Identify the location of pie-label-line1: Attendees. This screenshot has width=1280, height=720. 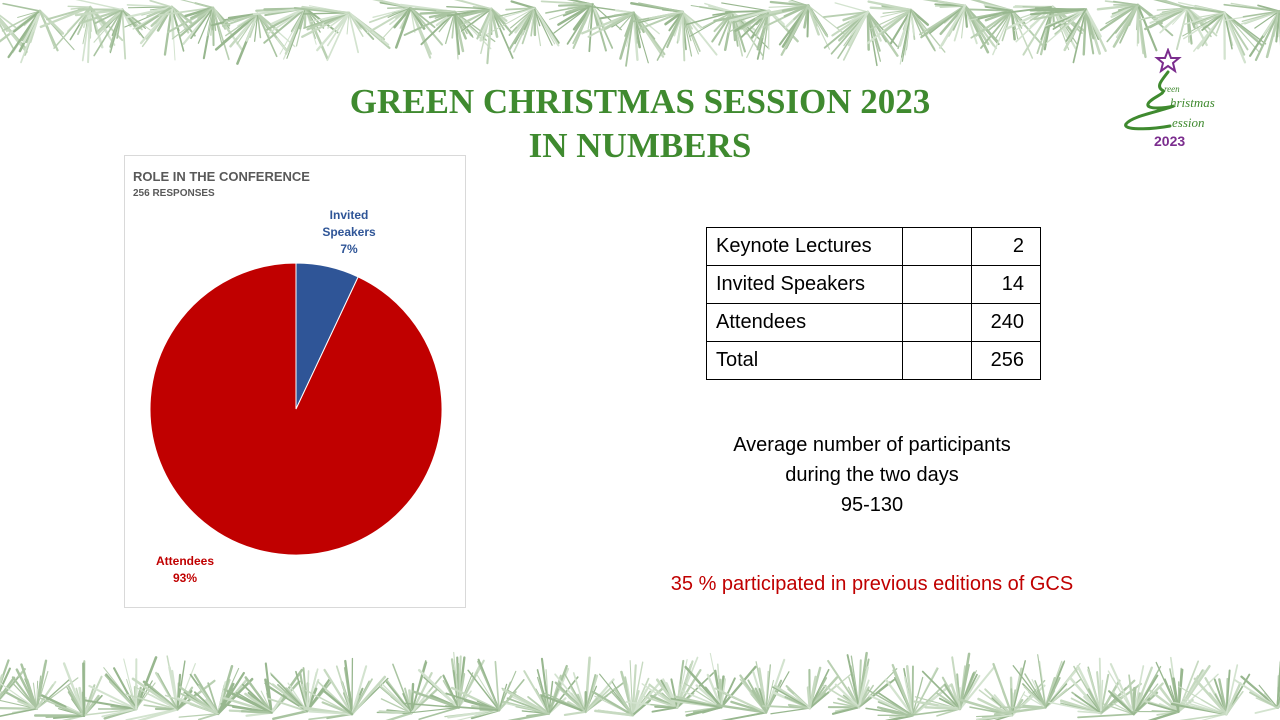
(185, 561).